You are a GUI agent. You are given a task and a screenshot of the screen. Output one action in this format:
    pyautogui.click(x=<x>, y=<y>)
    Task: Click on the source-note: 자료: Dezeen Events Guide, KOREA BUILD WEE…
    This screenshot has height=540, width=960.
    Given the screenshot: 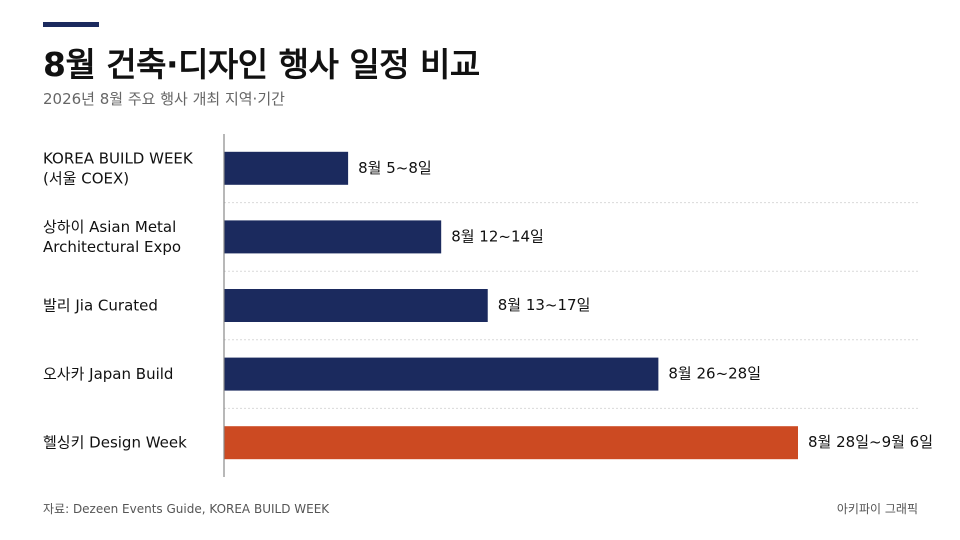 What is the action you would take?
    pyautogui.click(x=186, y=509)
    